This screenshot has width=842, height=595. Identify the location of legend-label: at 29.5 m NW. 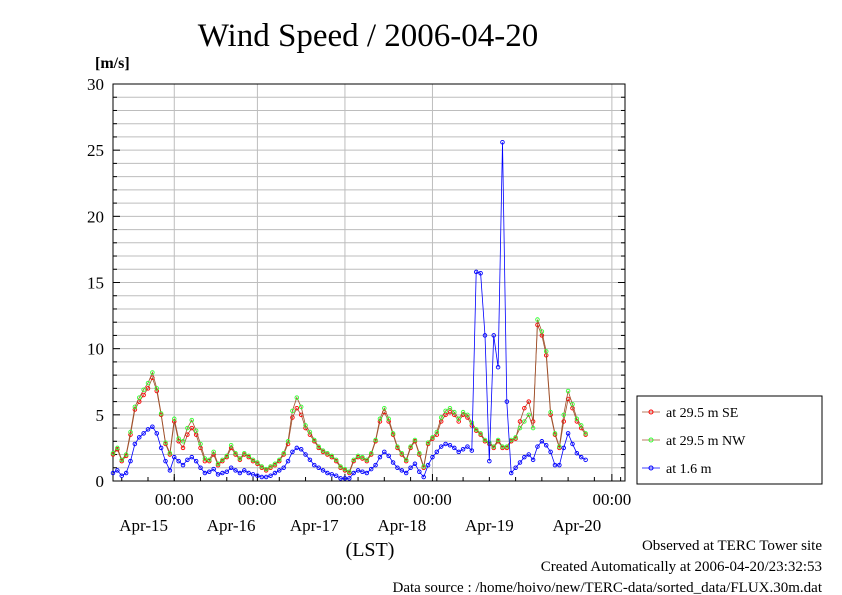
(706, 441).